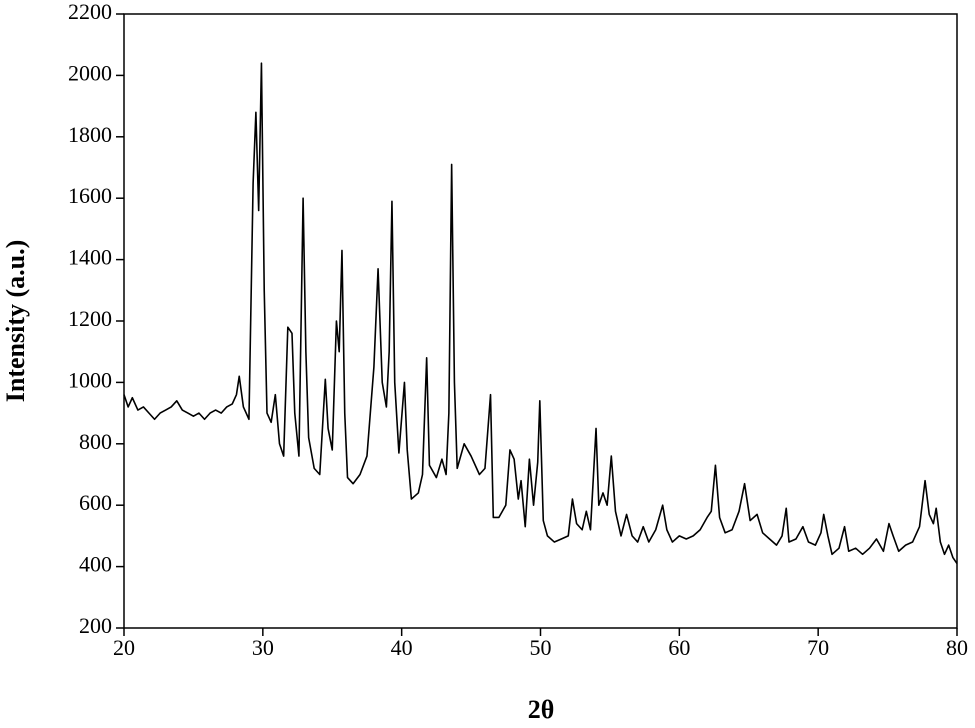  What do you see at coordinates (15, 321) in the screenshot?
I see `y-axis-title: Intensity (a.u.)` at bounding box center [15, 321].